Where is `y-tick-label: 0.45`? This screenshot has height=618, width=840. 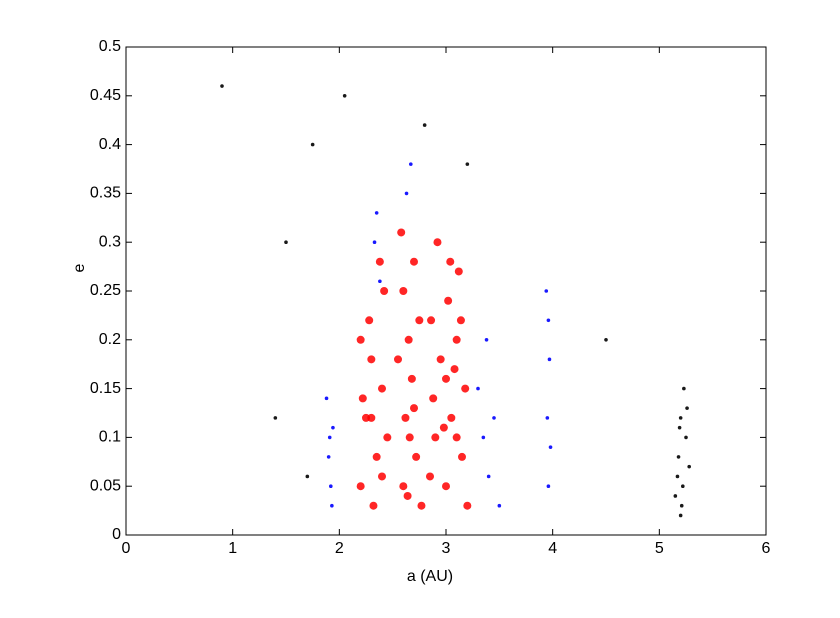
y-tick-label: 0.45 is located at coordinates (105, 95).